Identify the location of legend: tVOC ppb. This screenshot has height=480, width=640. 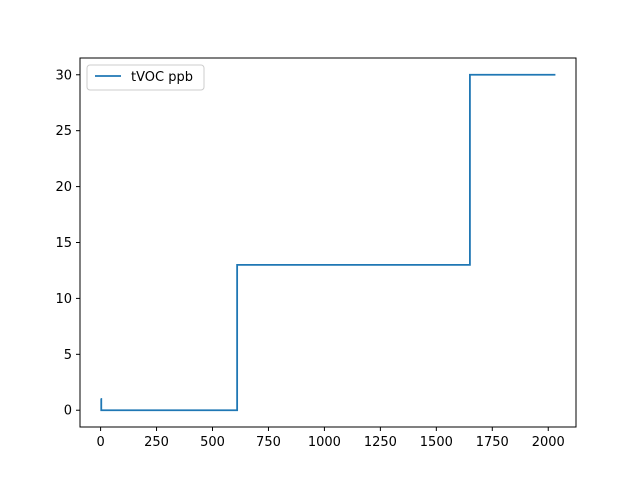
(145, 77).